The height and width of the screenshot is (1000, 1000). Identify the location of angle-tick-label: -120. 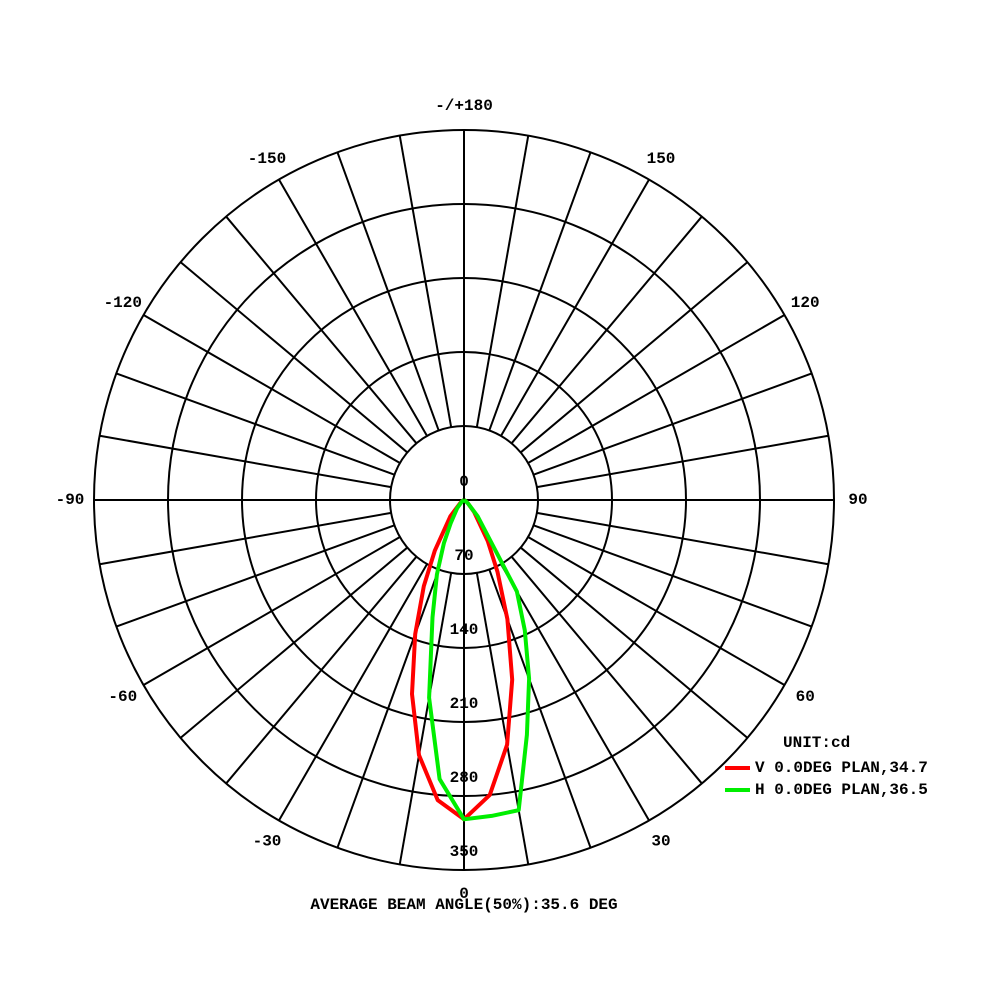
(123, 303).